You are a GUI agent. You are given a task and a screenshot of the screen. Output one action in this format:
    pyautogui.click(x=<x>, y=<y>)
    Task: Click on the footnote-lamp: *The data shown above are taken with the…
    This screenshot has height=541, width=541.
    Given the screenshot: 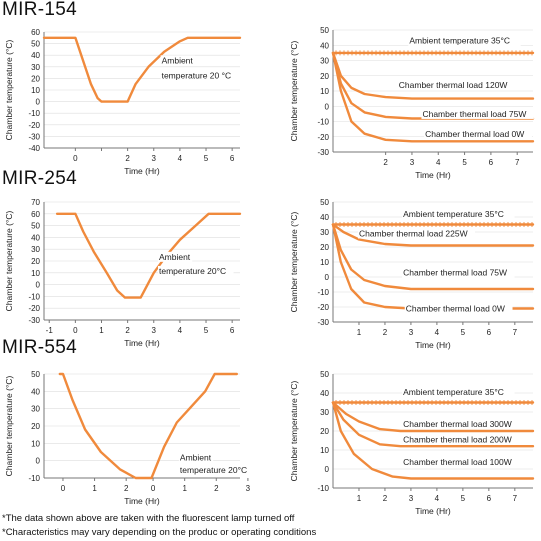 What is the action you would take?
    pyautogui.click(x=148, y=518)
    